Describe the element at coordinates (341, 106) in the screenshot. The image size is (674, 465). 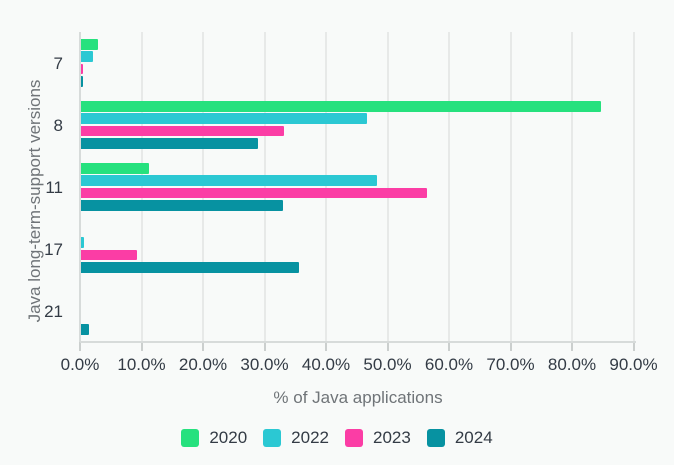
I see `bar-2020-v8` at that location.